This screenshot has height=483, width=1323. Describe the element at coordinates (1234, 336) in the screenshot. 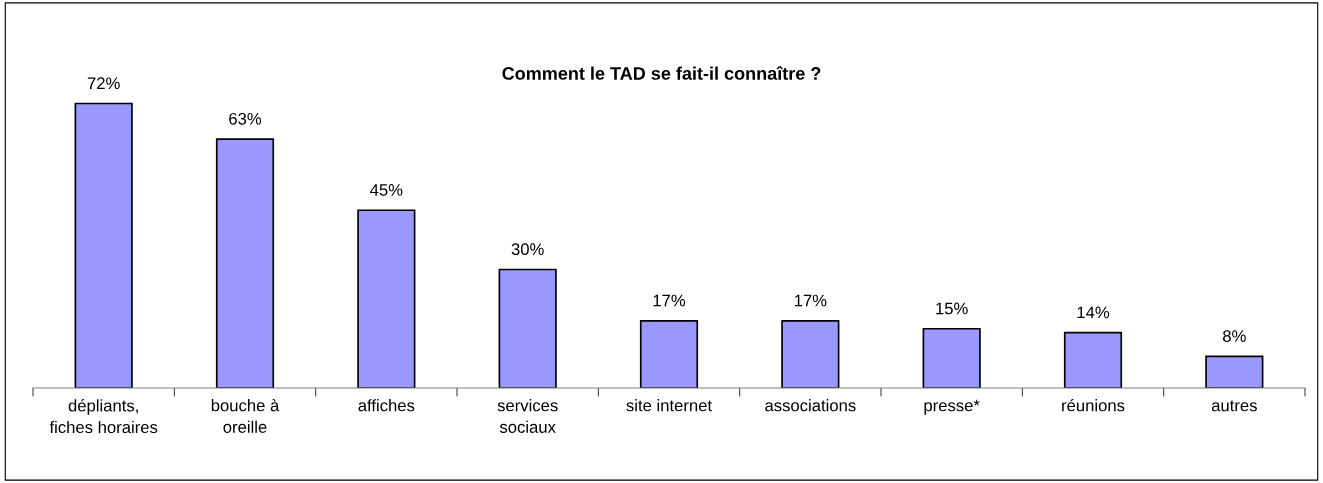

I see `data-label: 8%` at that location.